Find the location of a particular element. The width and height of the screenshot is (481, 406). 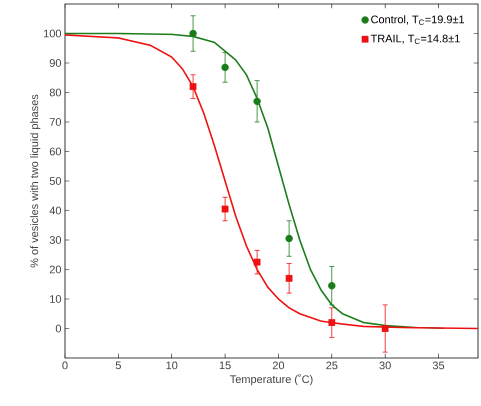

y-axis-title: % of vesicles with two liquid phases is located at coordinates (35, 181).